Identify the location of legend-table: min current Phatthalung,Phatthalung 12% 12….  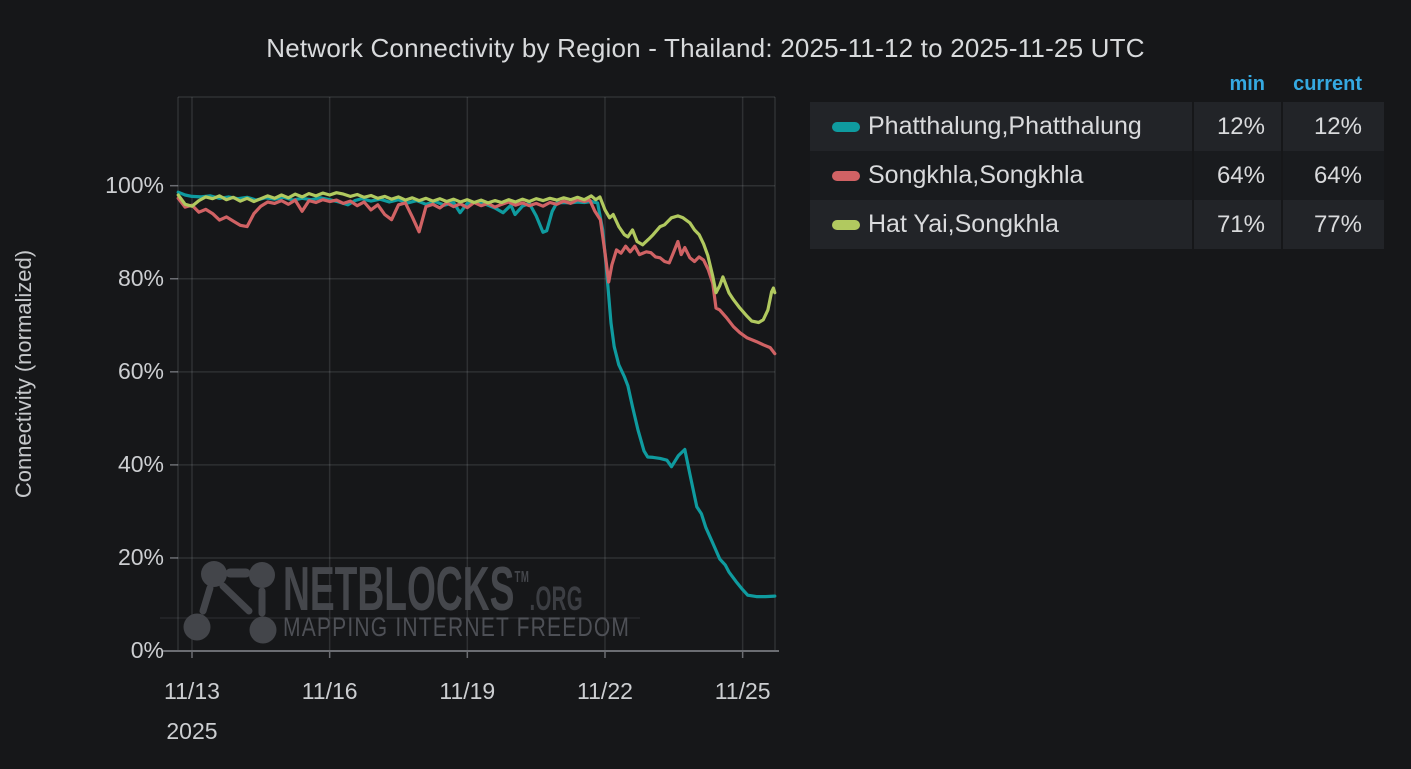
(1097, 157).